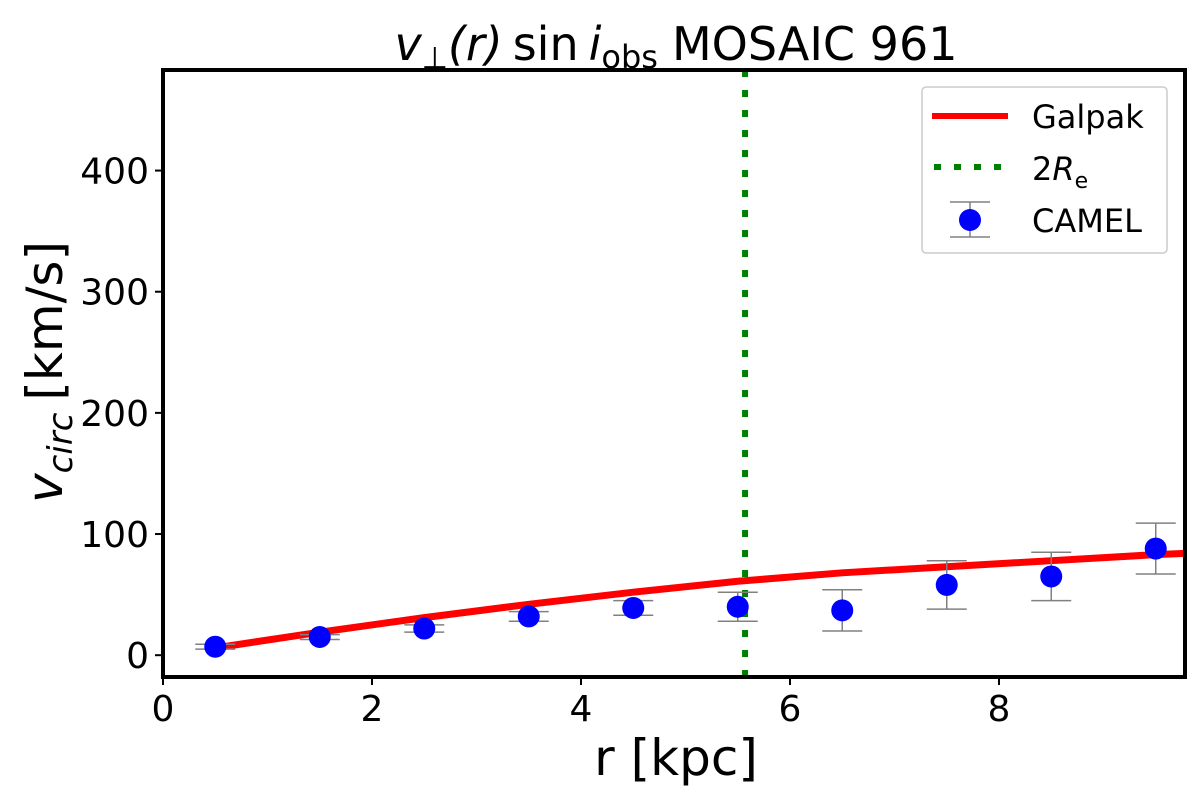  What do you see at coordinates (114, 293) in the screenshot?
I see `y-tick-label: 300` at bounding box center [114, 293].